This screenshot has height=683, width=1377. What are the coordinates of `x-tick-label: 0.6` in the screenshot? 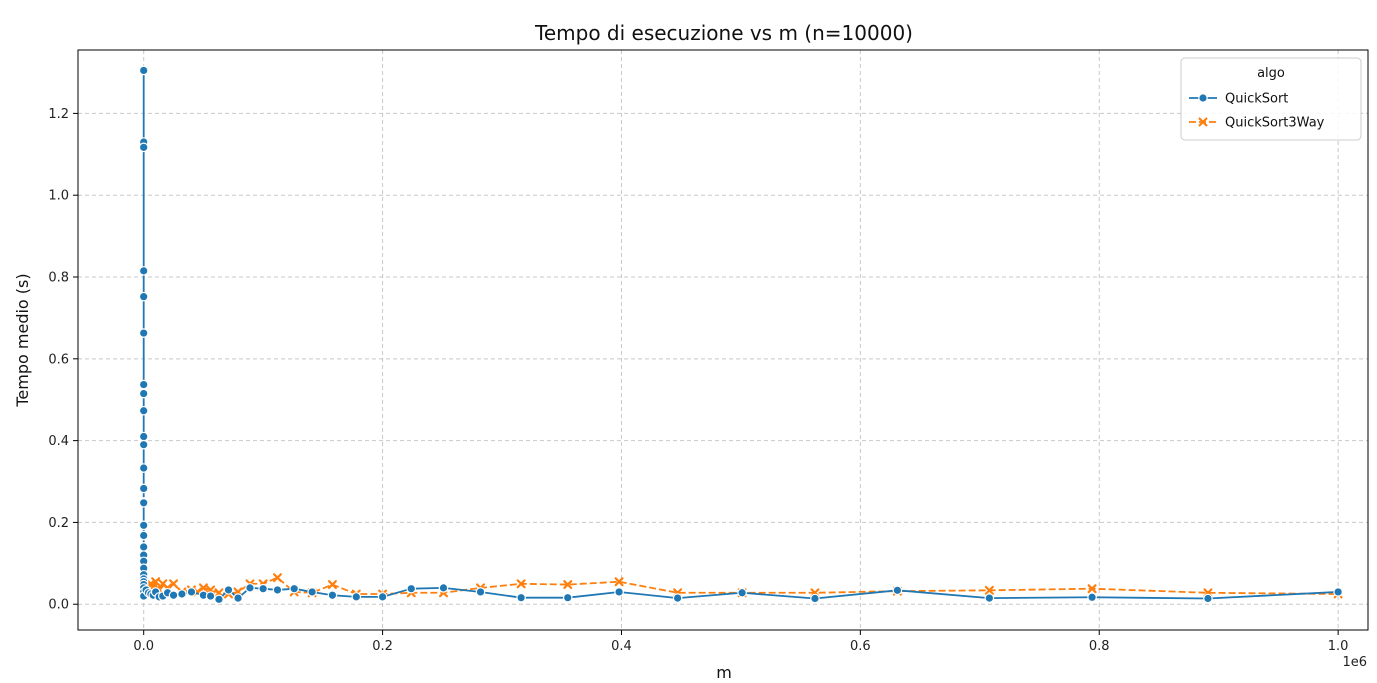 It's located at (860, 646).